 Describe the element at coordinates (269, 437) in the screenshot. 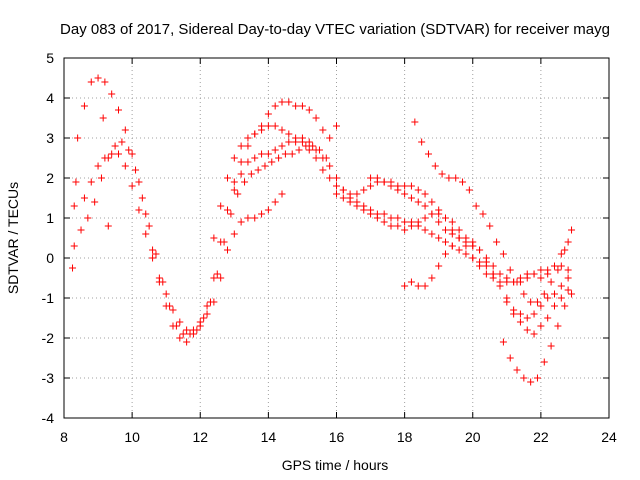

I see `x-tick-label: 14` at that location.